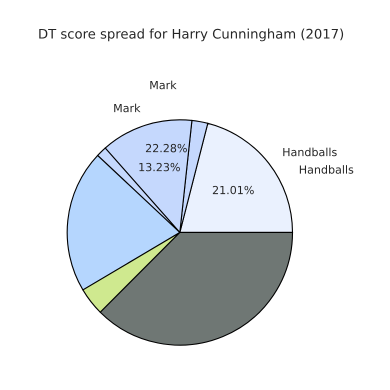 The height and width of the screenshot is (390, 390). Describe the element at coordinates (327, 169) in the screenshot. I see `text: Handballs` at that location.